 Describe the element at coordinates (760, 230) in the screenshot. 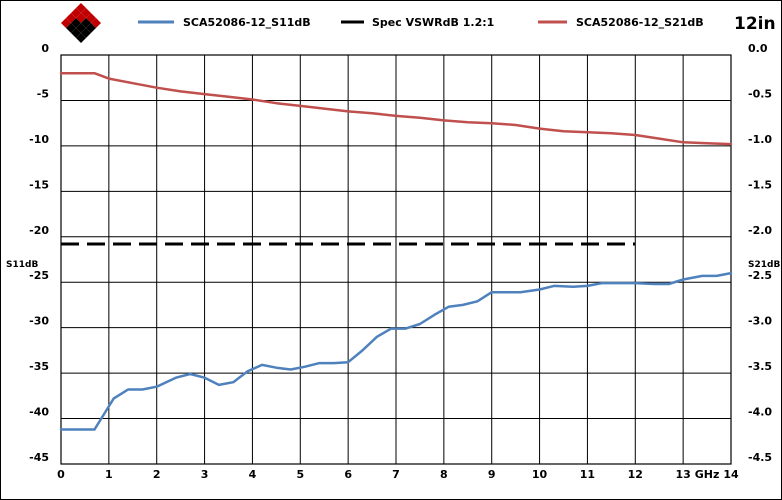

I see `y-right-tick-label: -2.0` at that location.